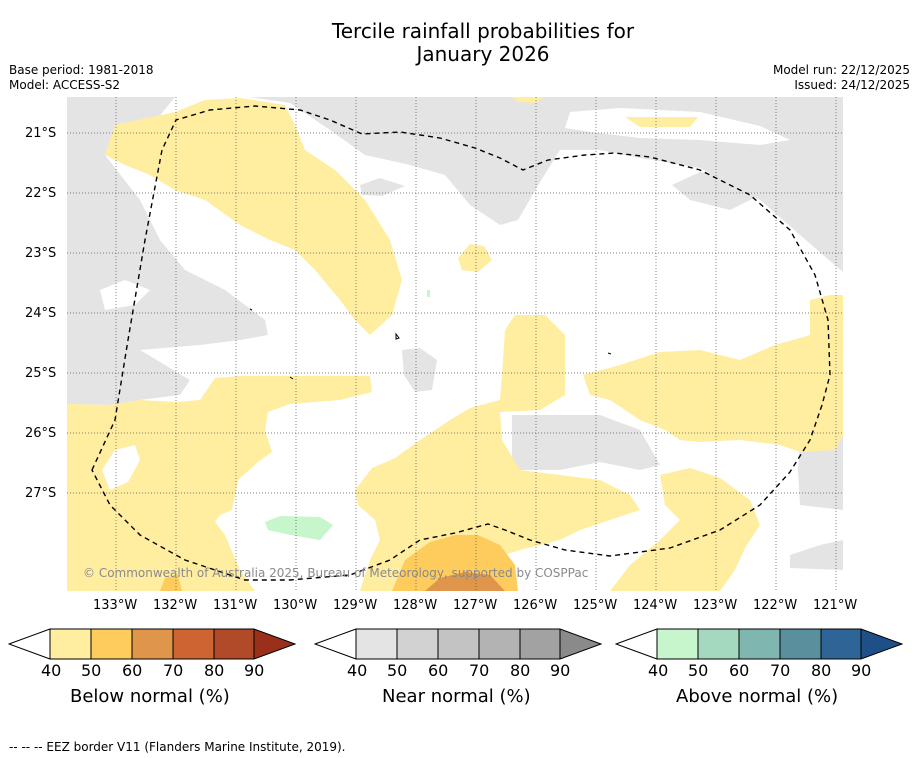 The width and height of the screenshot is (919, 758). What do you see at coordinates (852, 85) in the screenshot?
I see `issued-date: Issued: 24/12/2025` at bounding box center [852, 85].